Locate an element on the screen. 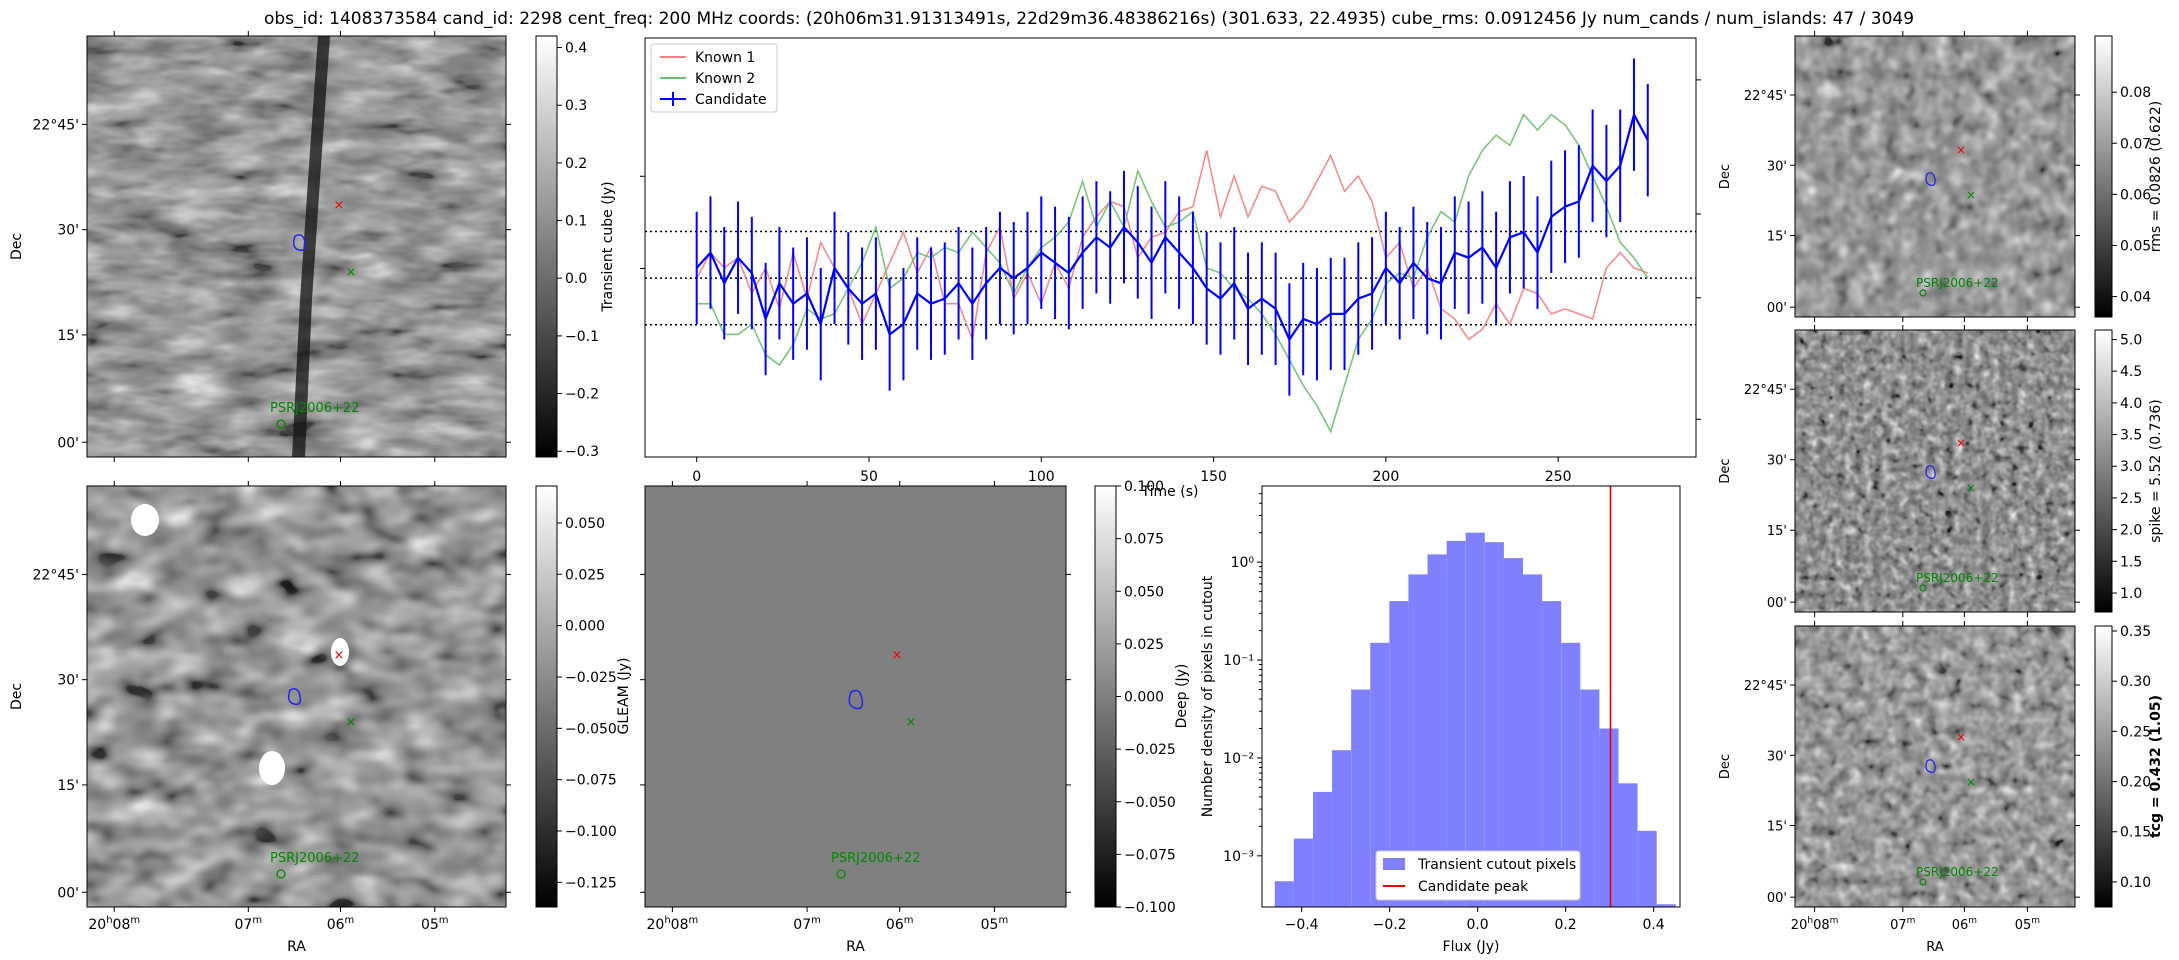  colorbar-tick-label: 0.25 is located at coordinates (2135, 732).